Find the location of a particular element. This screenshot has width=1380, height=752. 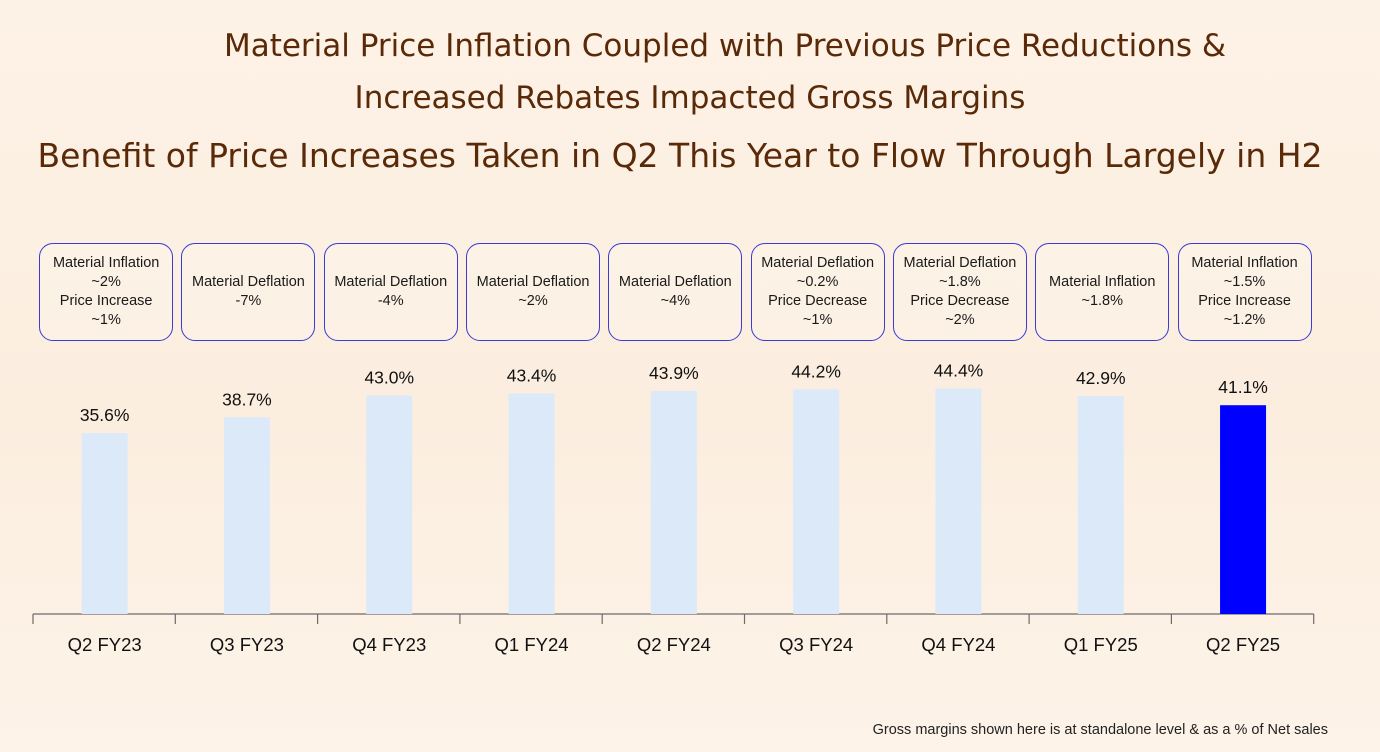

data-label: 42.9% is located at coordinates (1101, 378).